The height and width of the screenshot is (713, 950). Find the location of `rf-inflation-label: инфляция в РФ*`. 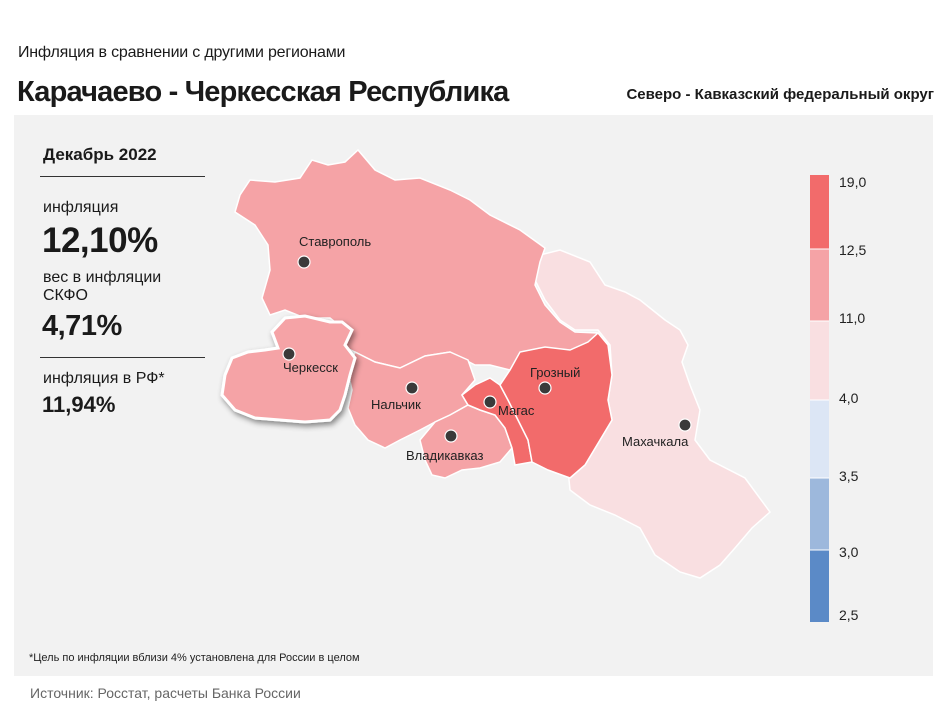

rf-inflation-label: инфляция в РФ* is located at coordinates (104, 378).